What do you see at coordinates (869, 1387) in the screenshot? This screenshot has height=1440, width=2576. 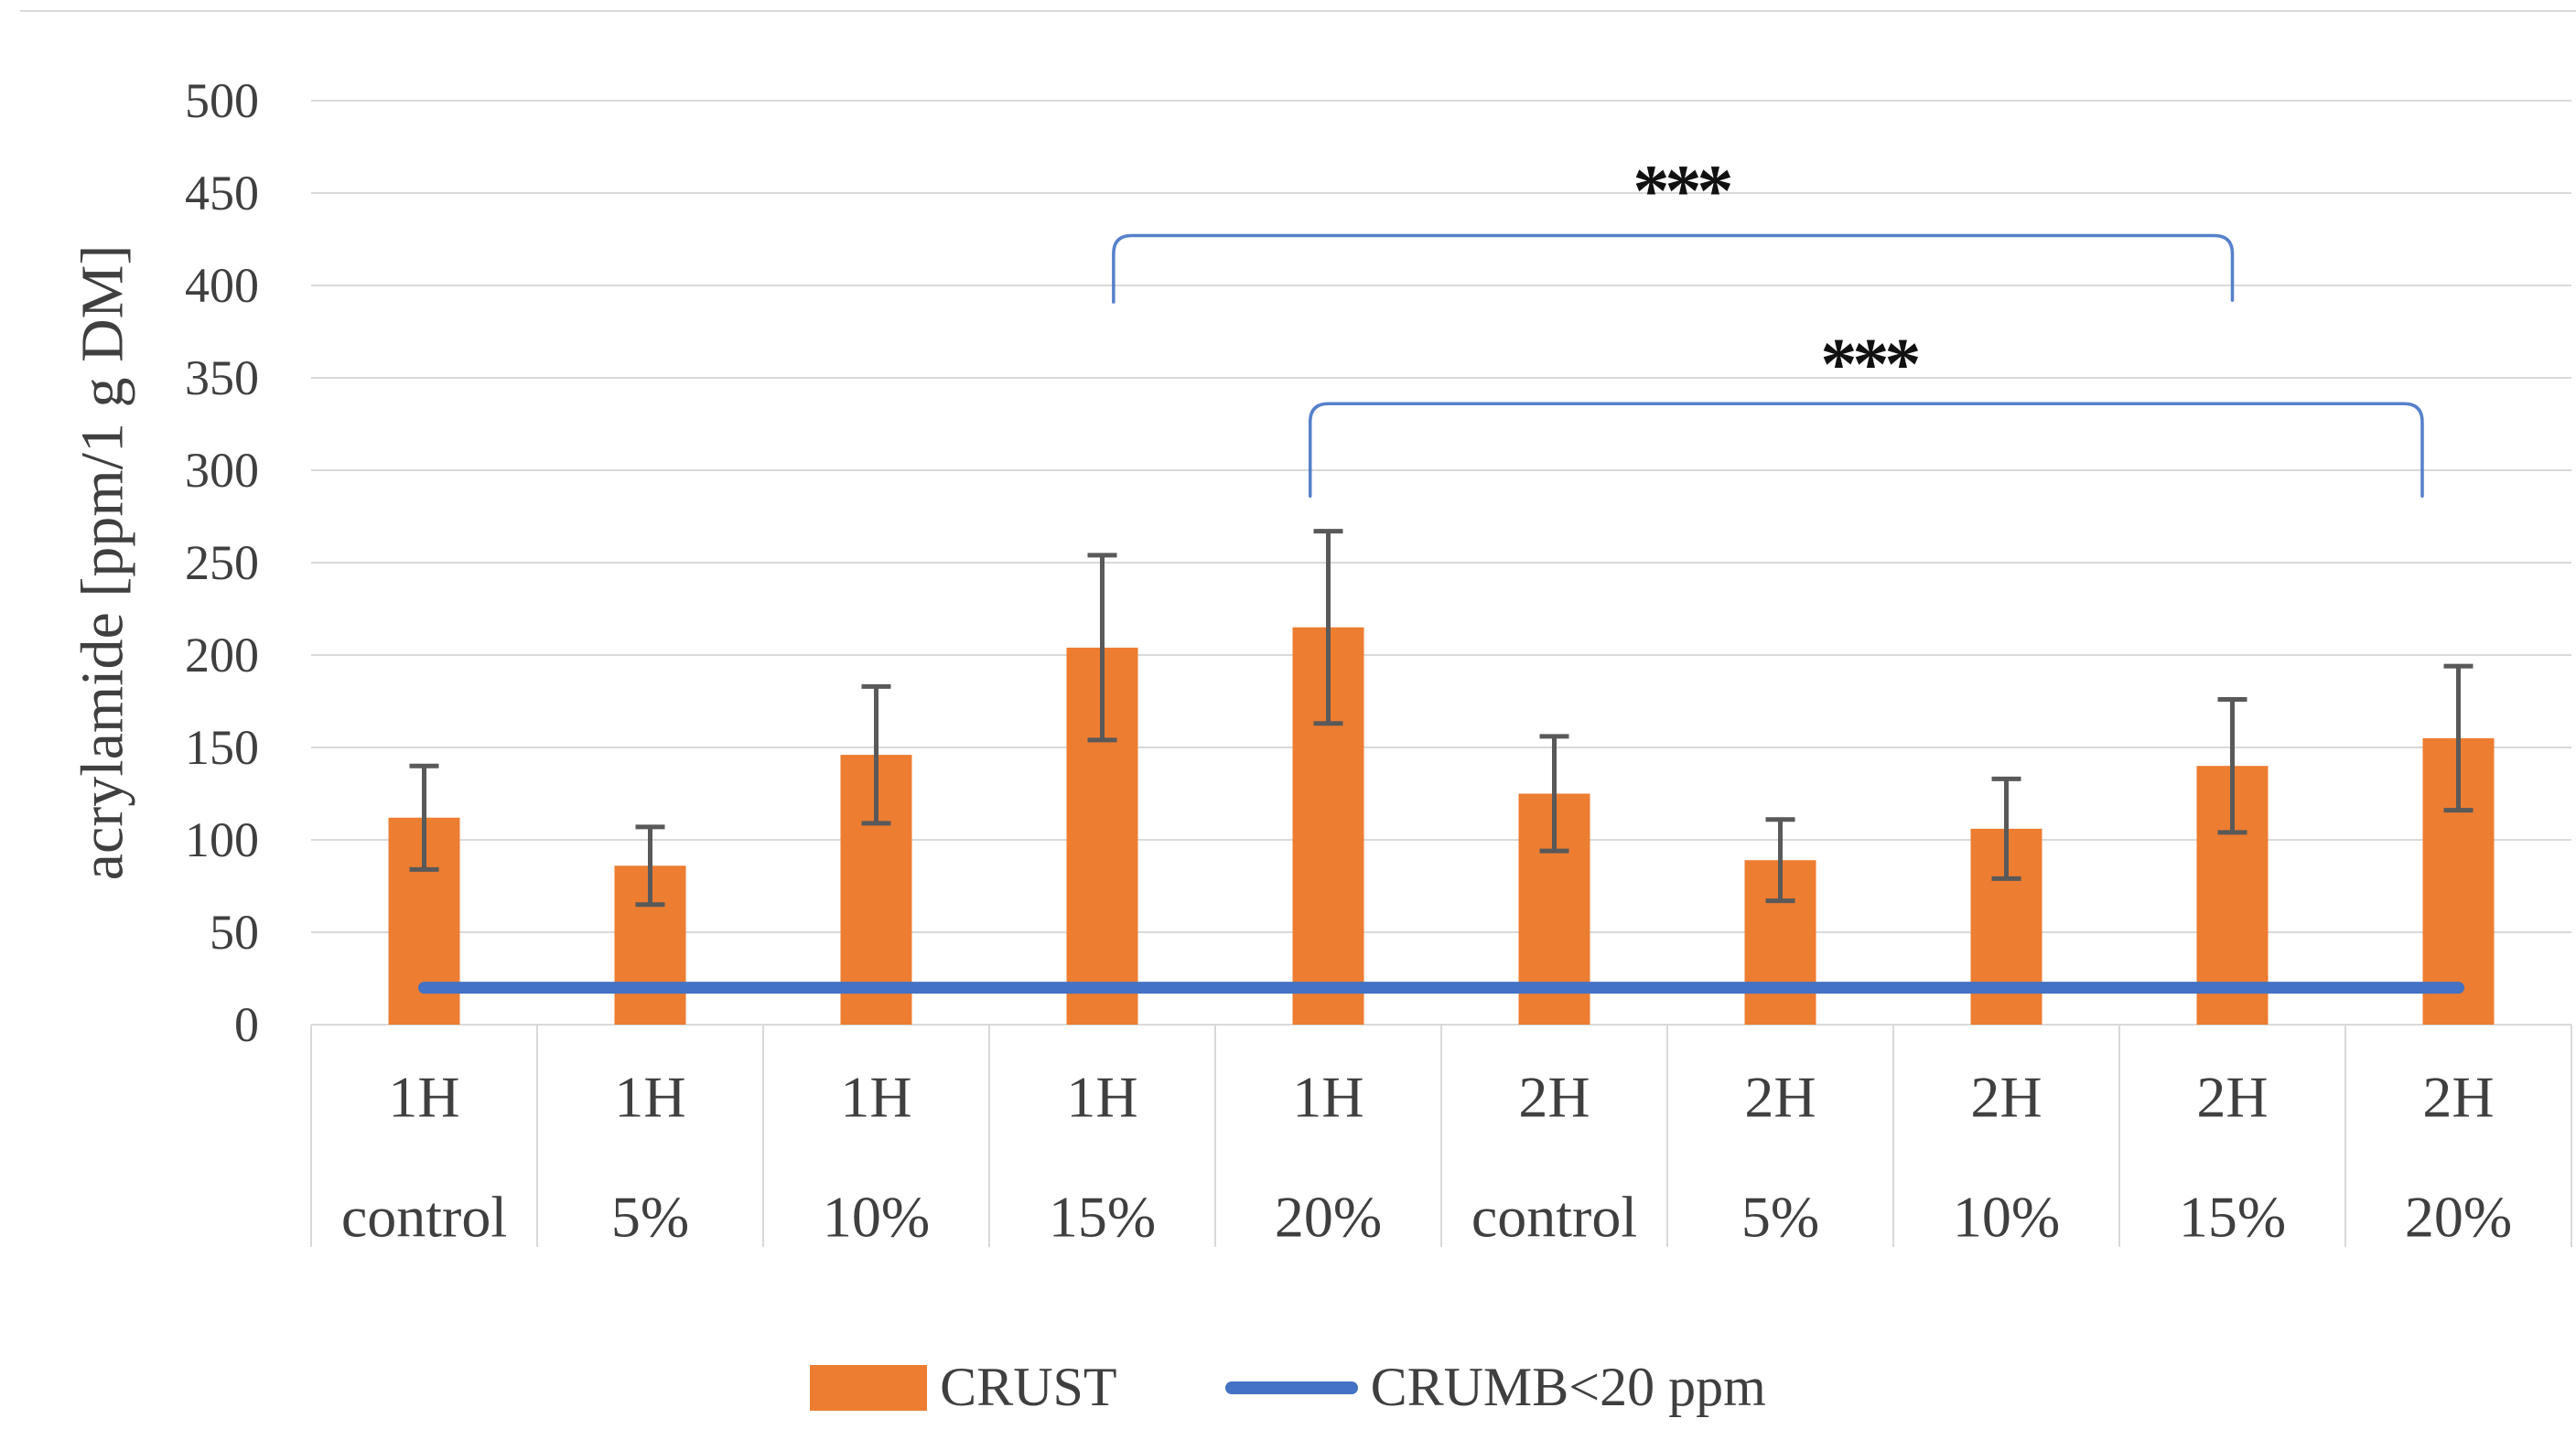 I see `crust-swatch` at bounding box center [869, 1387].